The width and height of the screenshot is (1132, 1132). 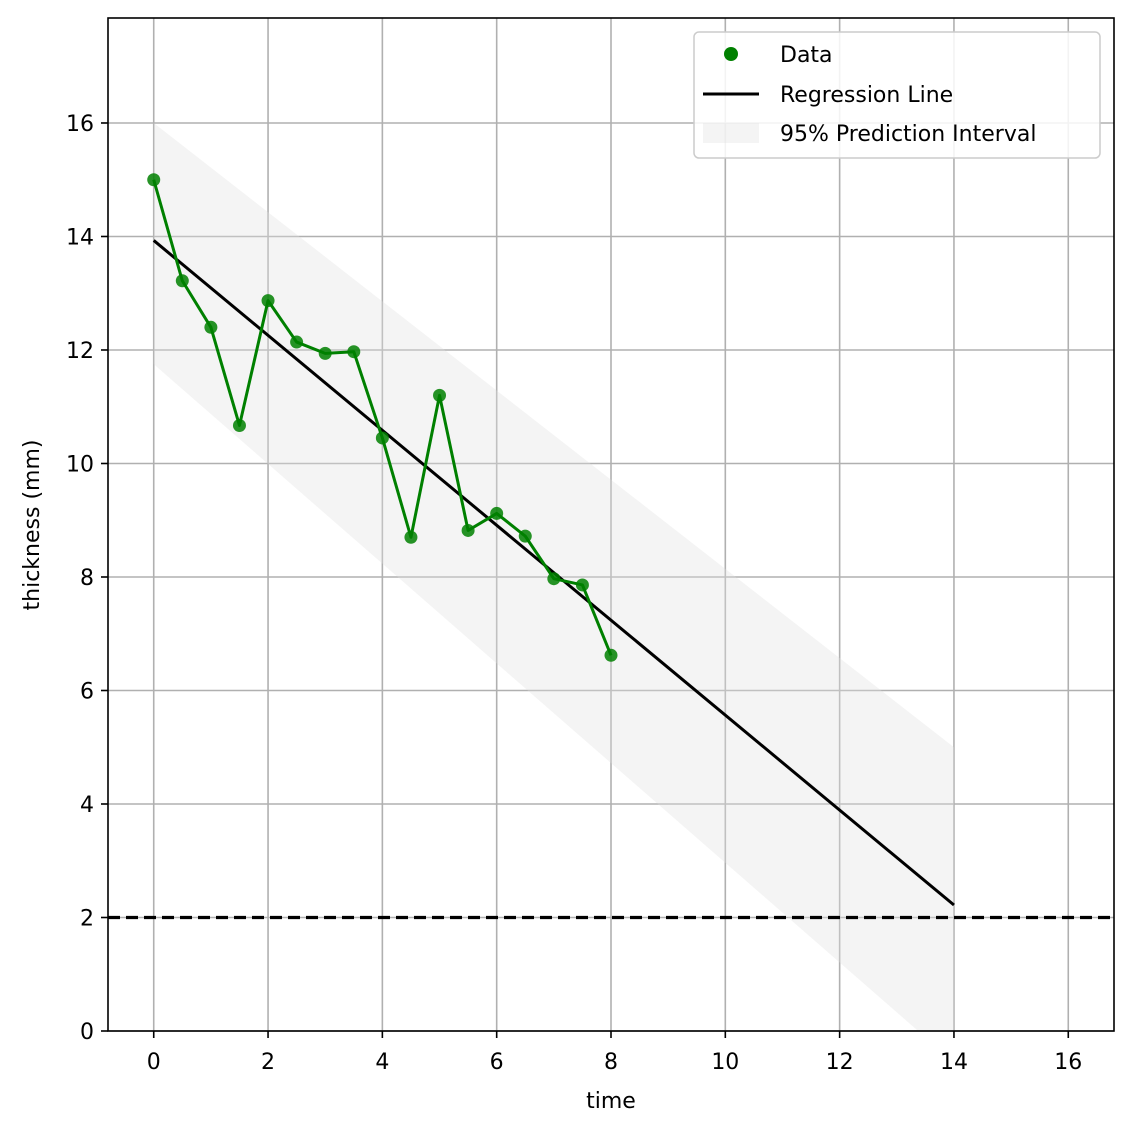 What do you see at coordinates (32, 525) in the screenshot?
I see `y-axis-label: thickness (mm)` at bounding box center [32, 525].